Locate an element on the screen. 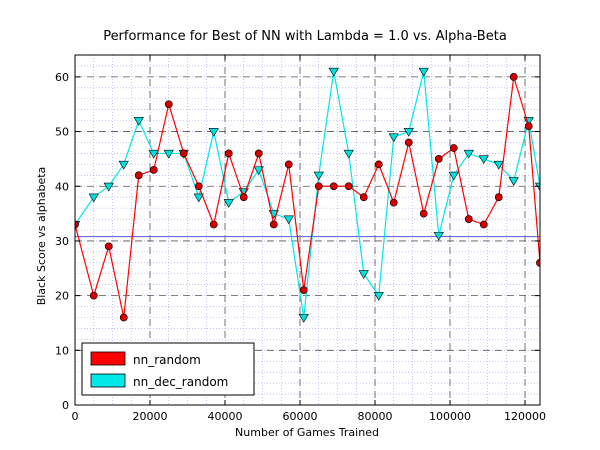  x-tick-label: 100000 is located at coordinates (450, 416).